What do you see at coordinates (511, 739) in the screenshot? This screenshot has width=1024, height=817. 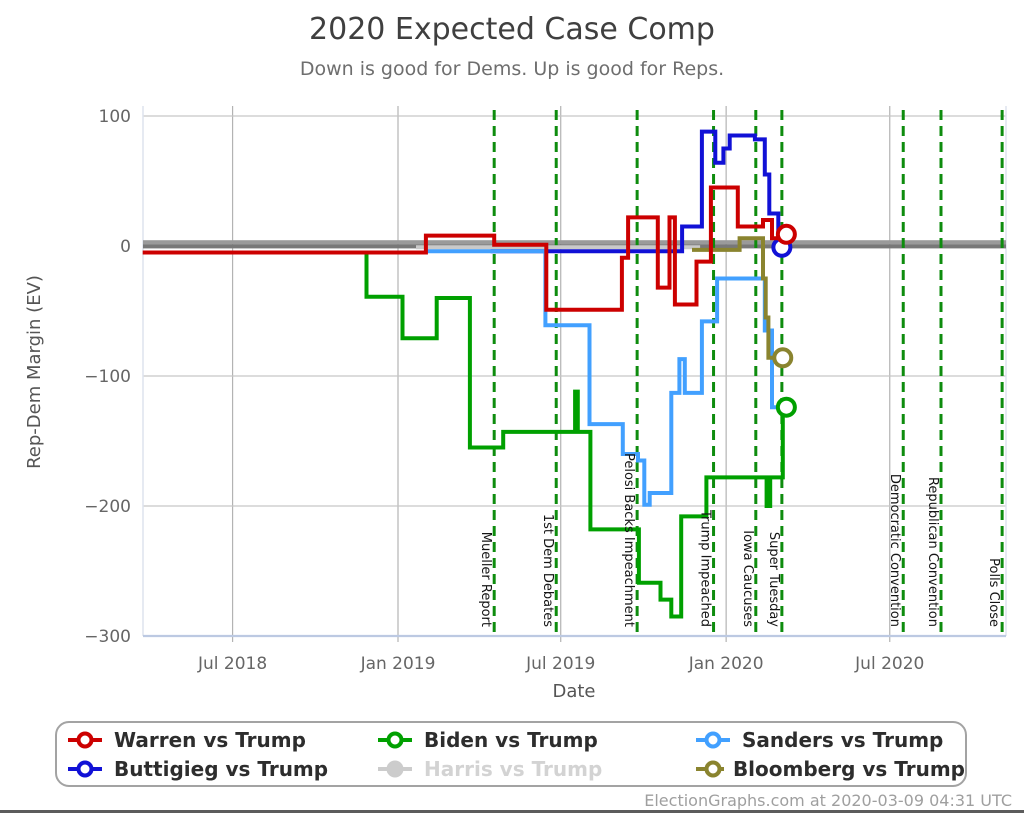 I see `legend-label-biden: Biden vs Trump` at bounding box center [511, 739].